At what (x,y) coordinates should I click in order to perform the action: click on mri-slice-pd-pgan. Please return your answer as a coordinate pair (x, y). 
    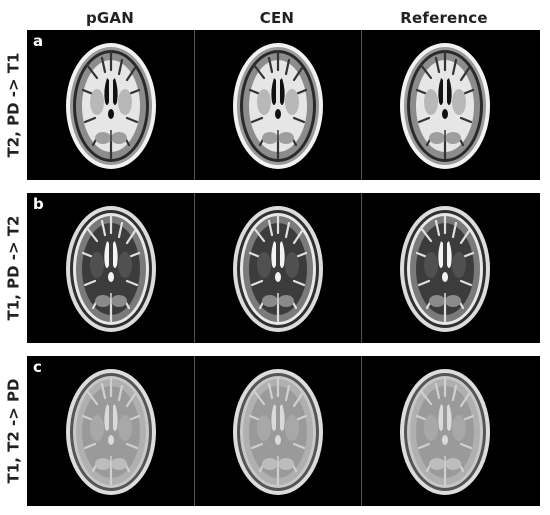
    Looking at the image, I should click on (110, 431).